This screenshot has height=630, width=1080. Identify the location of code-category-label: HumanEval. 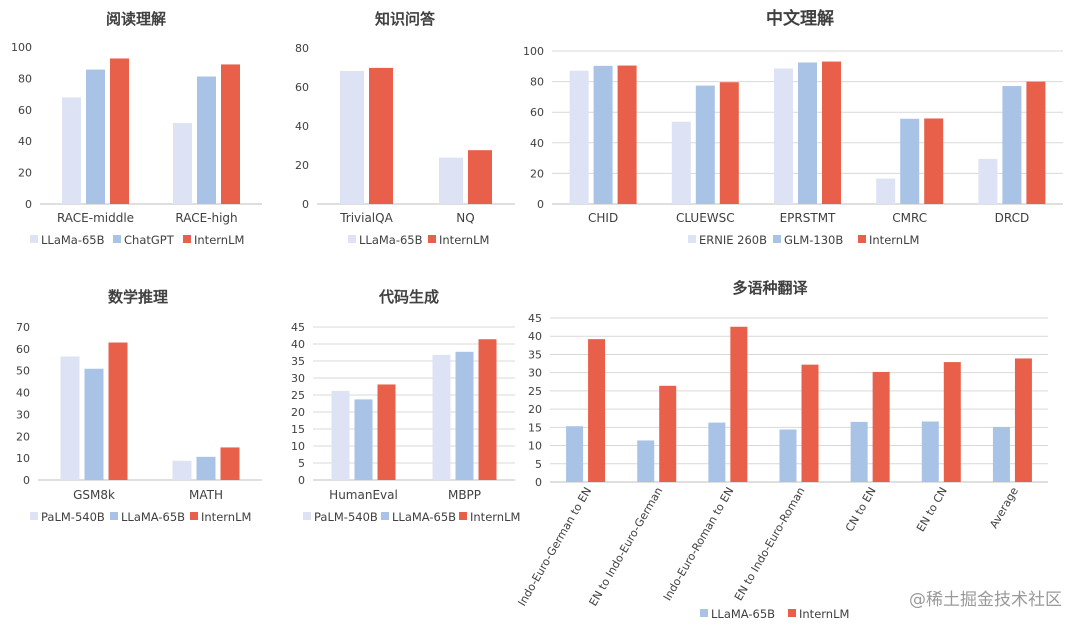
(363, 495).